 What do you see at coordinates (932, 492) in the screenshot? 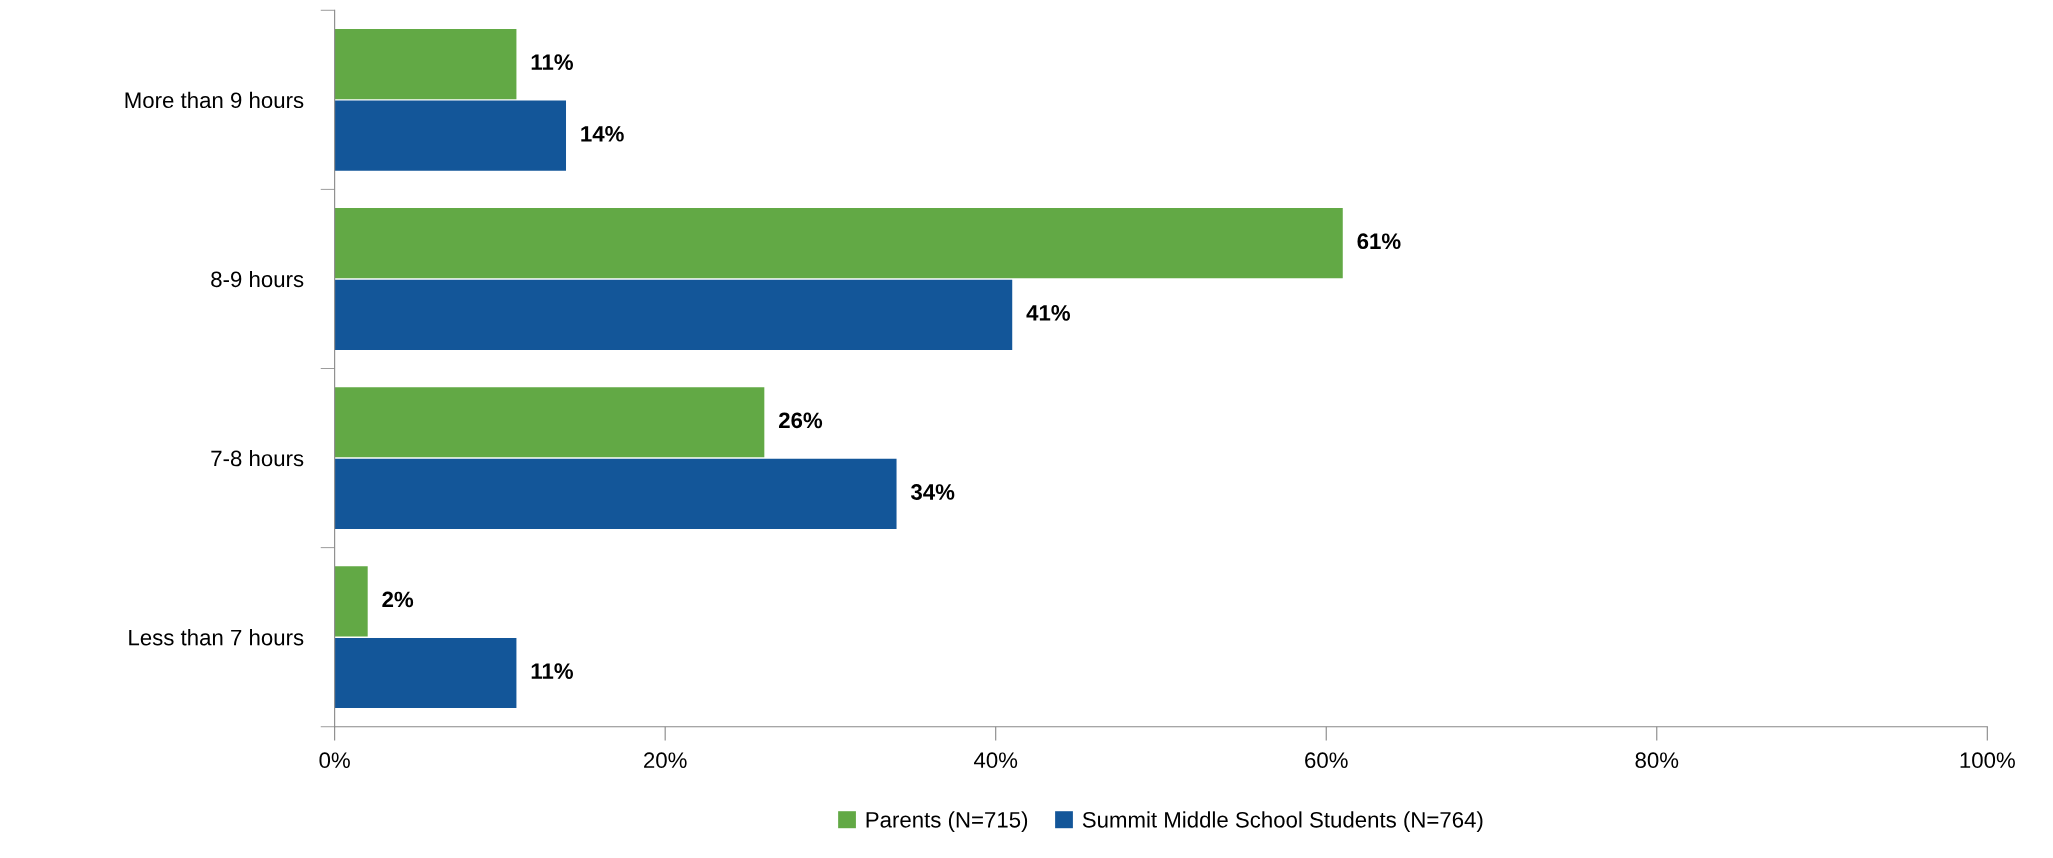
I see `data-label: 34%` at bounding box center [932, 492].